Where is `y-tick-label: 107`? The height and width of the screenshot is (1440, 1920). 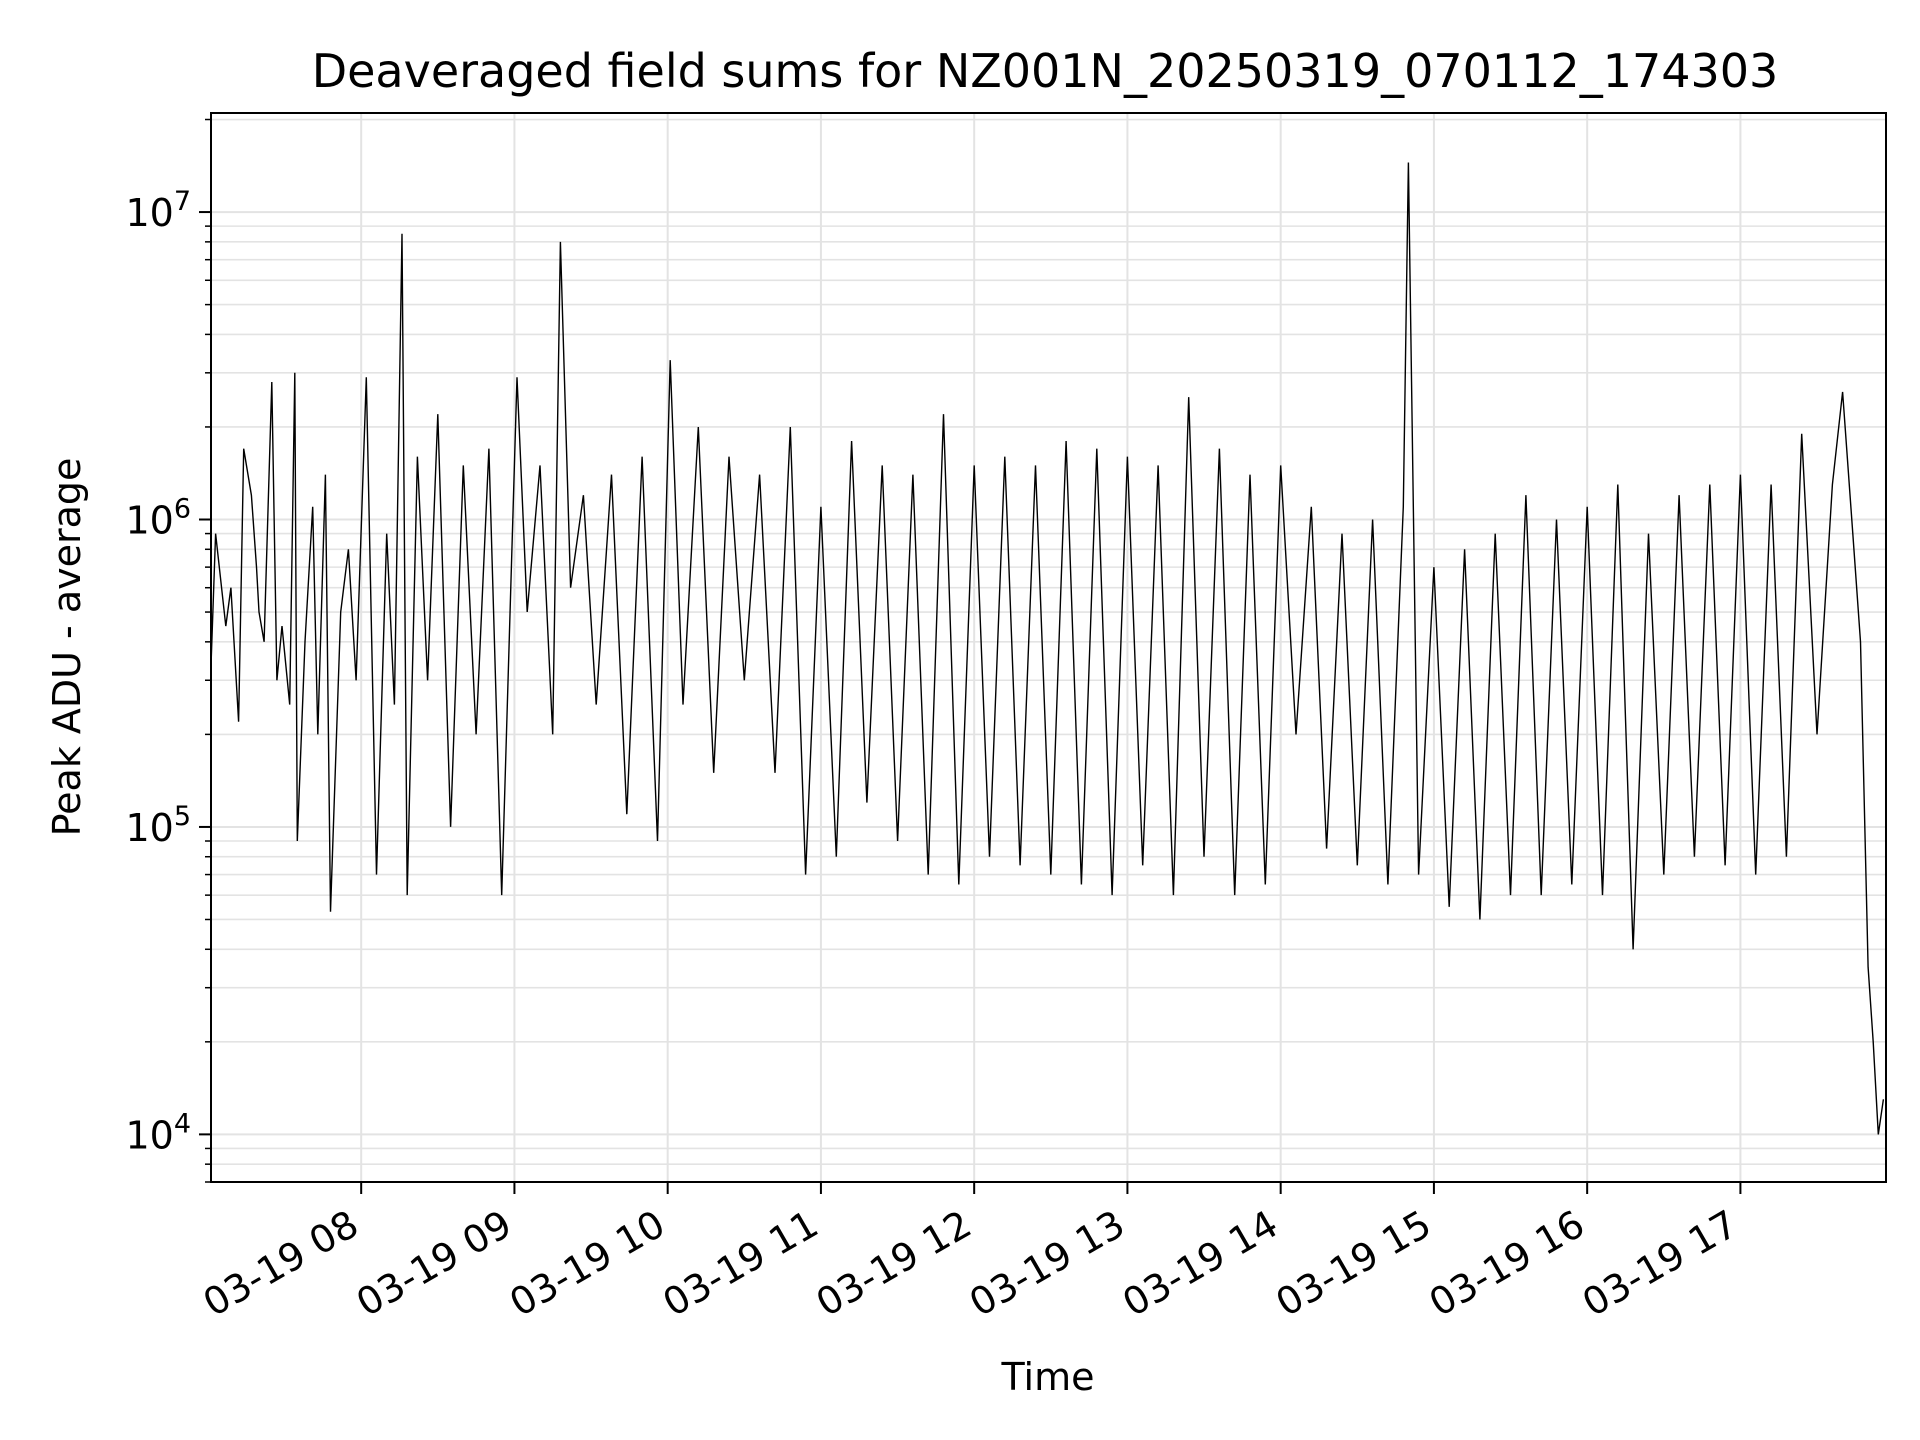 y-tick-label: 107 is located at coordinates (158, 210).